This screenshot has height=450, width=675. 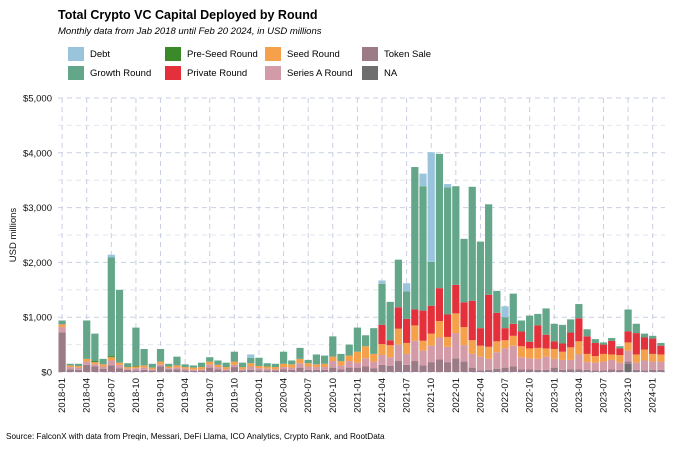 I want to click on legend-label: Token Sale, so click(x=408, y=54).